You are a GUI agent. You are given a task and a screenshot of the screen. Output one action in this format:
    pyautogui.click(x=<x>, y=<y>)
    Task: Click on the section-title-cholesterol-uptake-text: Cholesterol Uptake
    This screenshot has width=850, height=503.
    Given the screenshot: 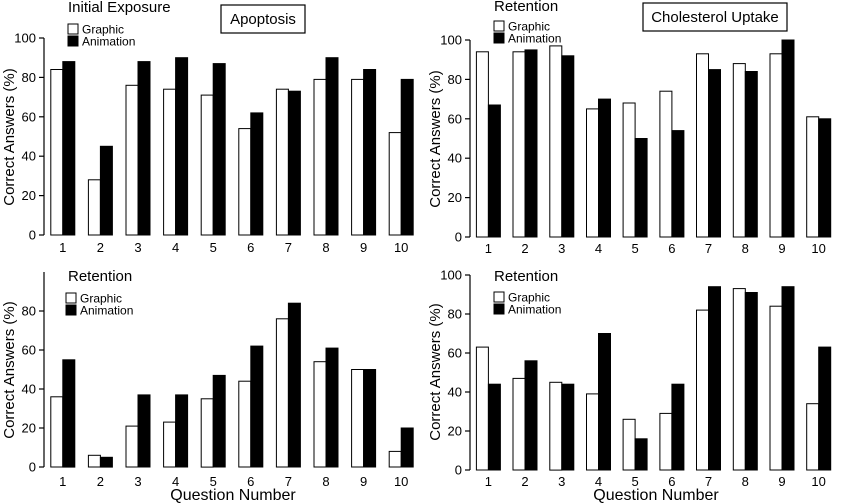 What is the action you would take?
    pyautogui.click(x=715, y=17)
    